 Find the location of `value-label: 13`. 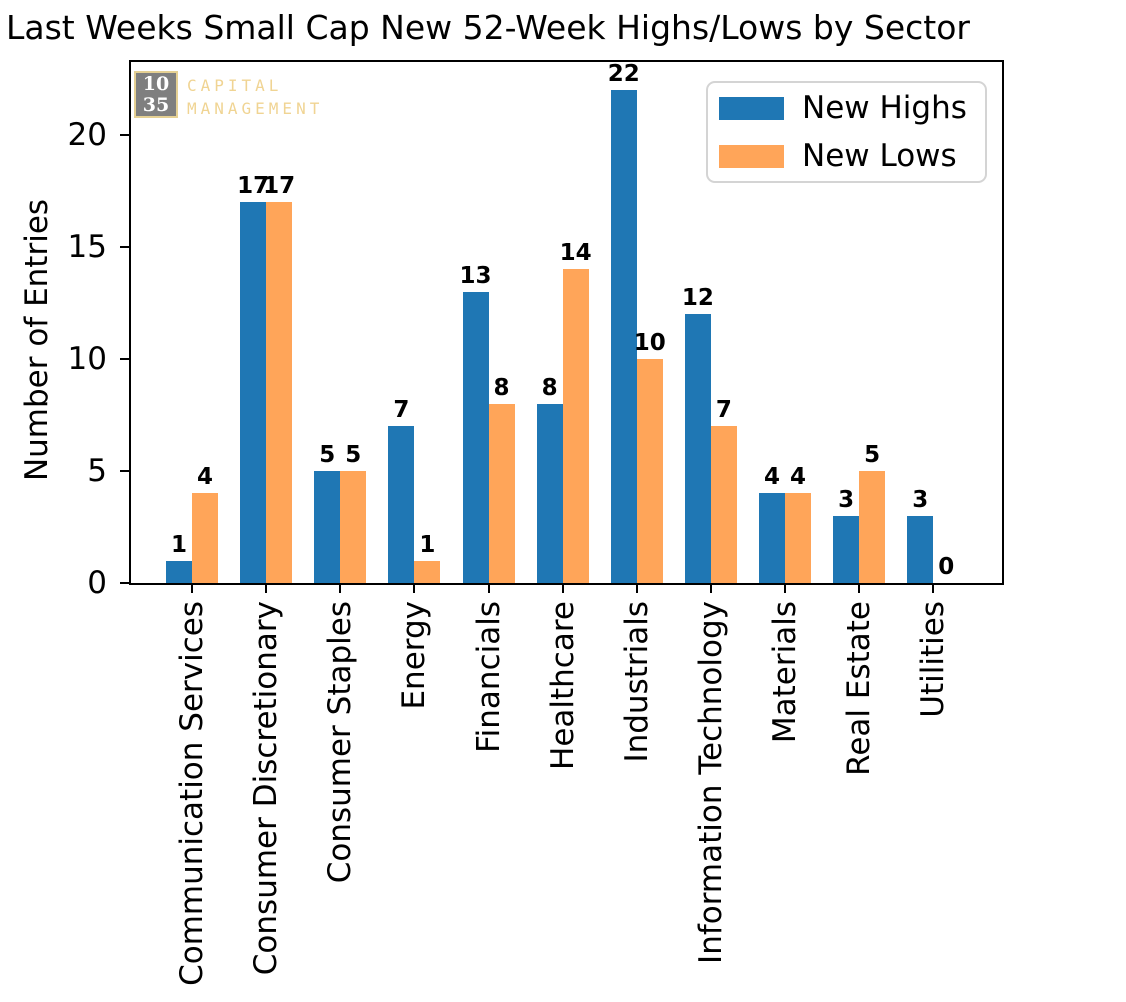

value-label: 13 is located at coordinates (475, 275).